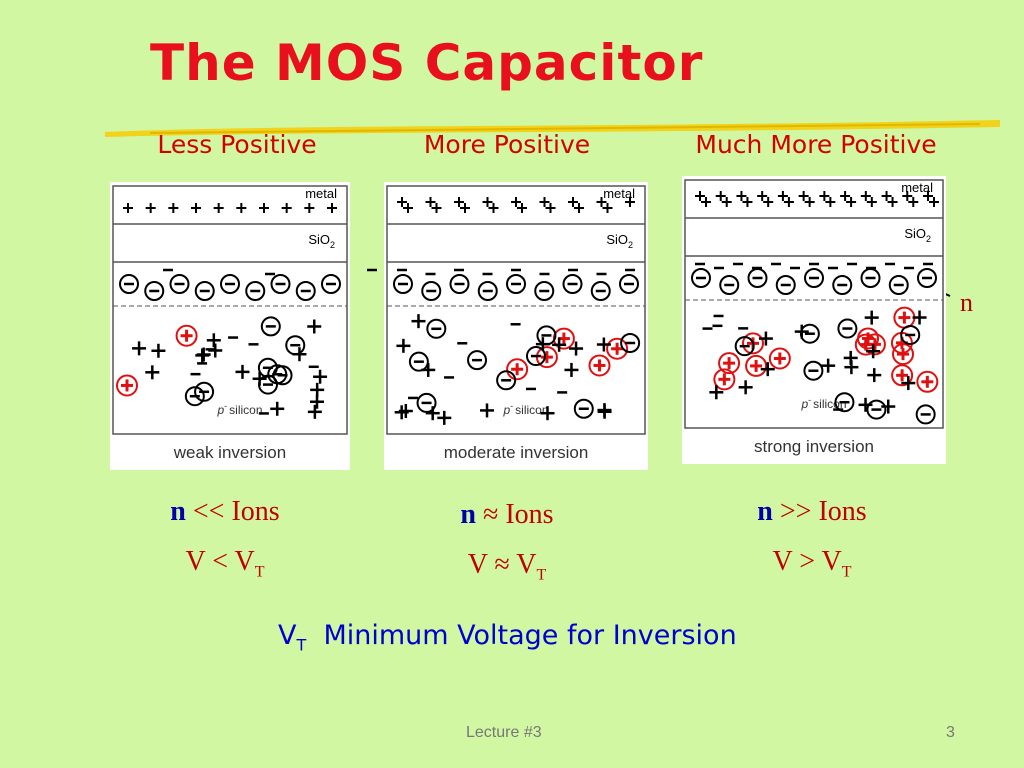 The height and width of the screenshot is (768, 1024). Describe the element at coordinates (243, 326) in the screenshot. I see `mos-panel: metal SiO2 p-silicon weak inversion` at that location.